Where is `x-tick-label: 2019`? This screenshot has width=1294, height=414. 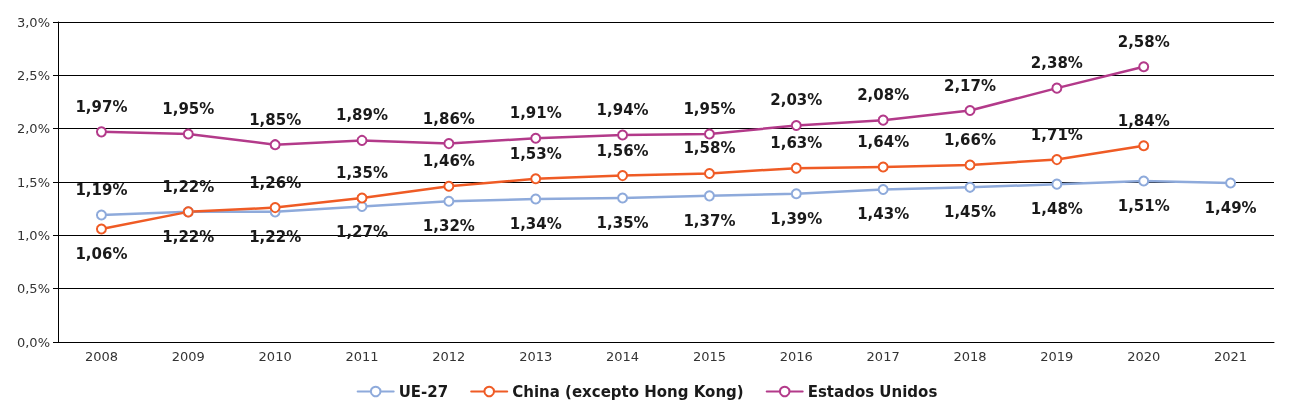
x-tick-label: 2019 is located at coordinates (1057, 356).